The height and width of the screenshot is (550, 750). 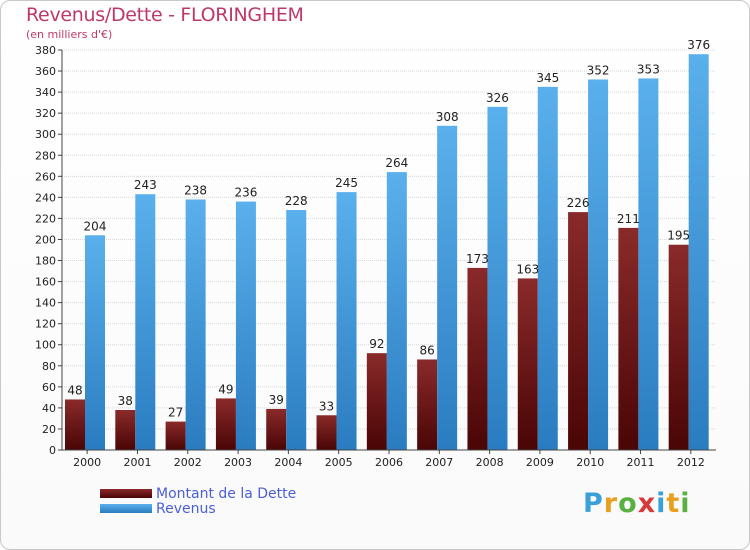 What do you see at coordinates (49, 408) in the screenshot?
I see `y-tick-label: 40` at bounding box center [49, 408].